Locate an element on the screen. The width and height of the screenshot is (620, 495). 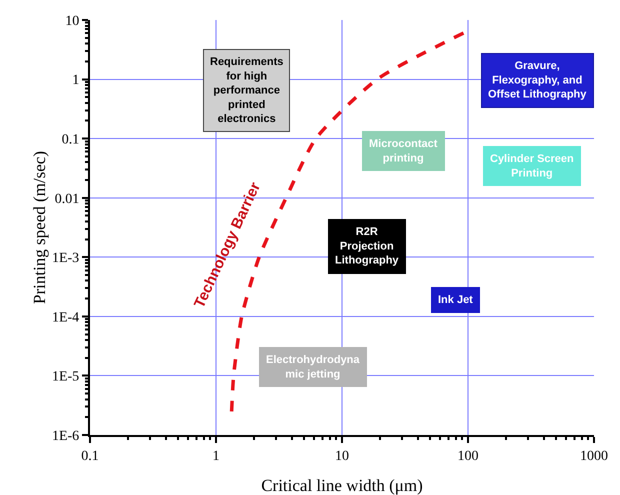
x-tick-label: 100 is located at coordinates (468, 456).